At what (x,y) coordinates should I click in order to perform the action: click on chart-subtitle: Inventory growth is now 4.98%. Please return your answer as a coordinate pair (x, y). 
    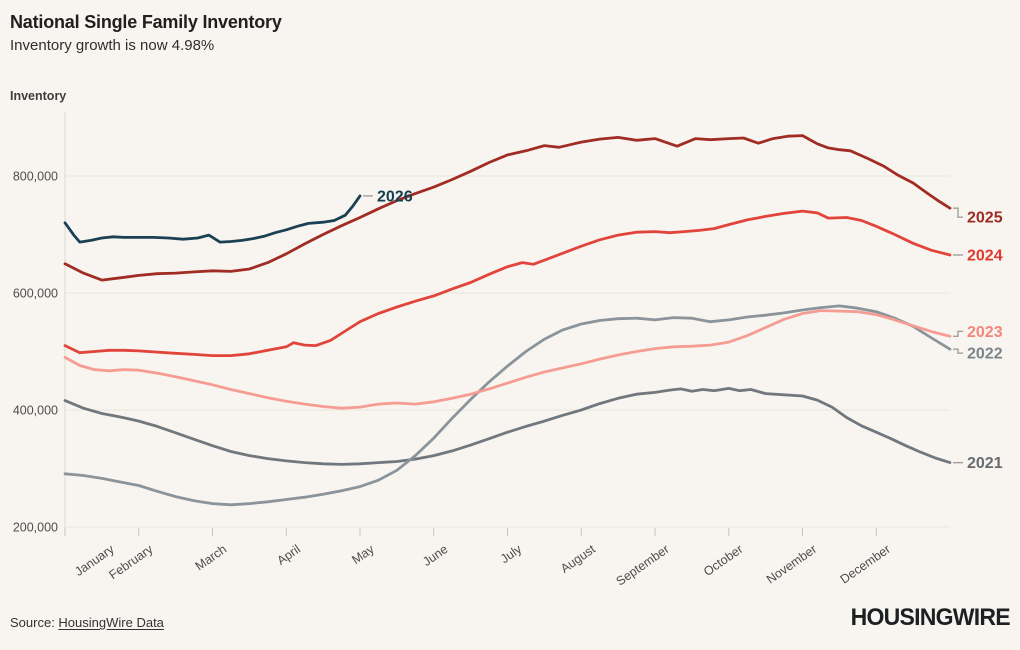
    Looking at the image, I should click on (112, 45).